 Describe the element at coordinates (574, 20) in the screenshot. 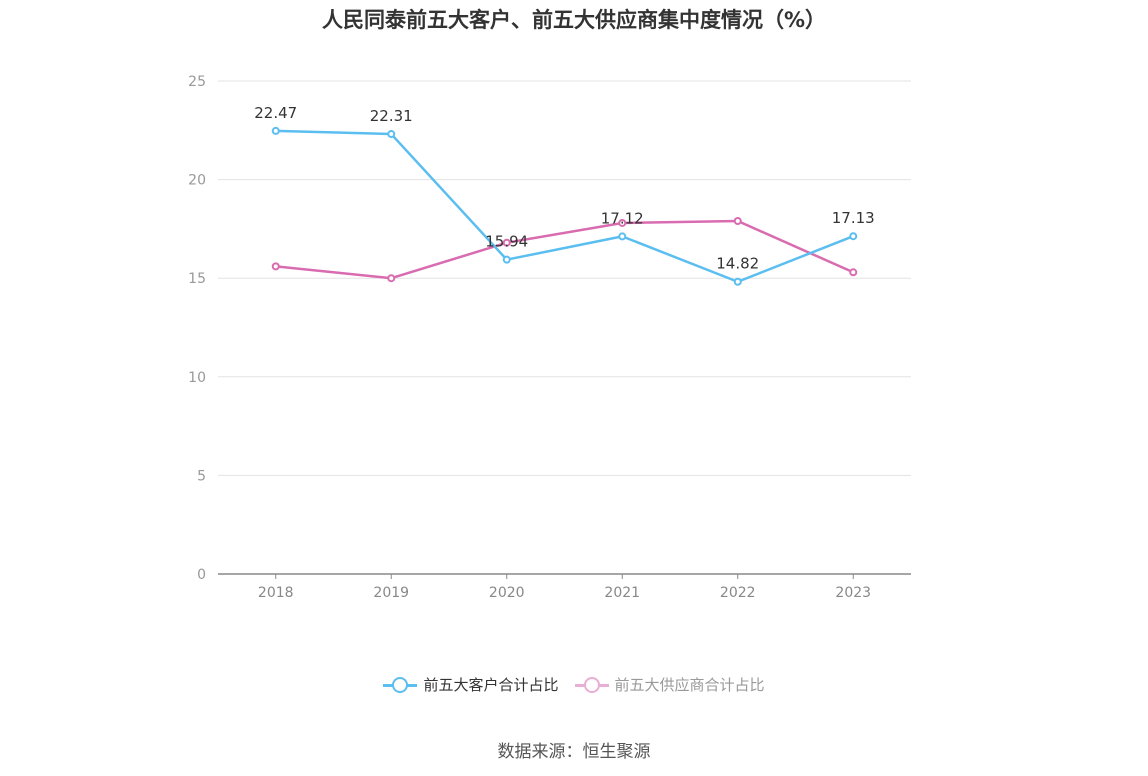

I see `chart-title: 人民同泰前五大客户、前五大供应商集中度情况（%）` at that location.